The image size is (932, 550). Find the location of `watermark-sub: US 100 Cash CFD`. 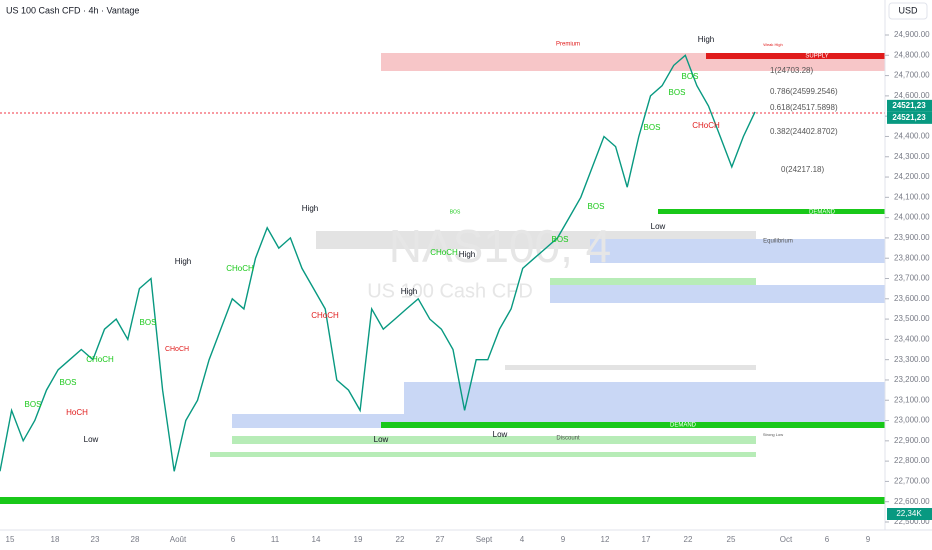

watermark-sub: US 100 Cash CFD is located at coordinates (450, 291).